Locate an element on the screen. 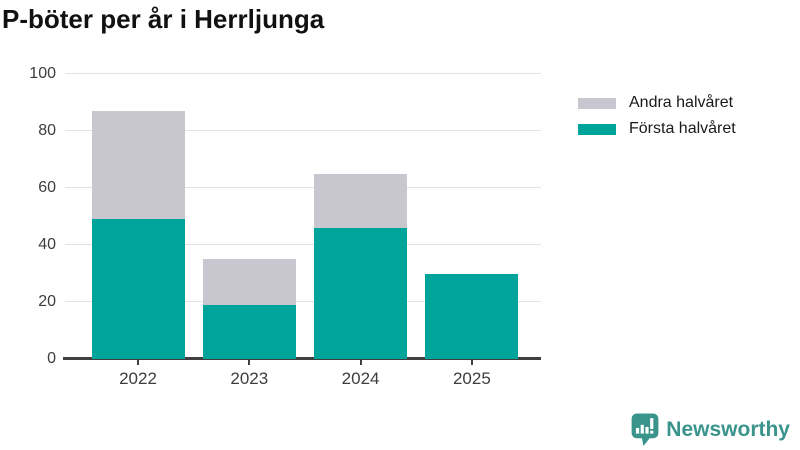  y-axis-tick-label: 40 is located at coordinates (47, 244).